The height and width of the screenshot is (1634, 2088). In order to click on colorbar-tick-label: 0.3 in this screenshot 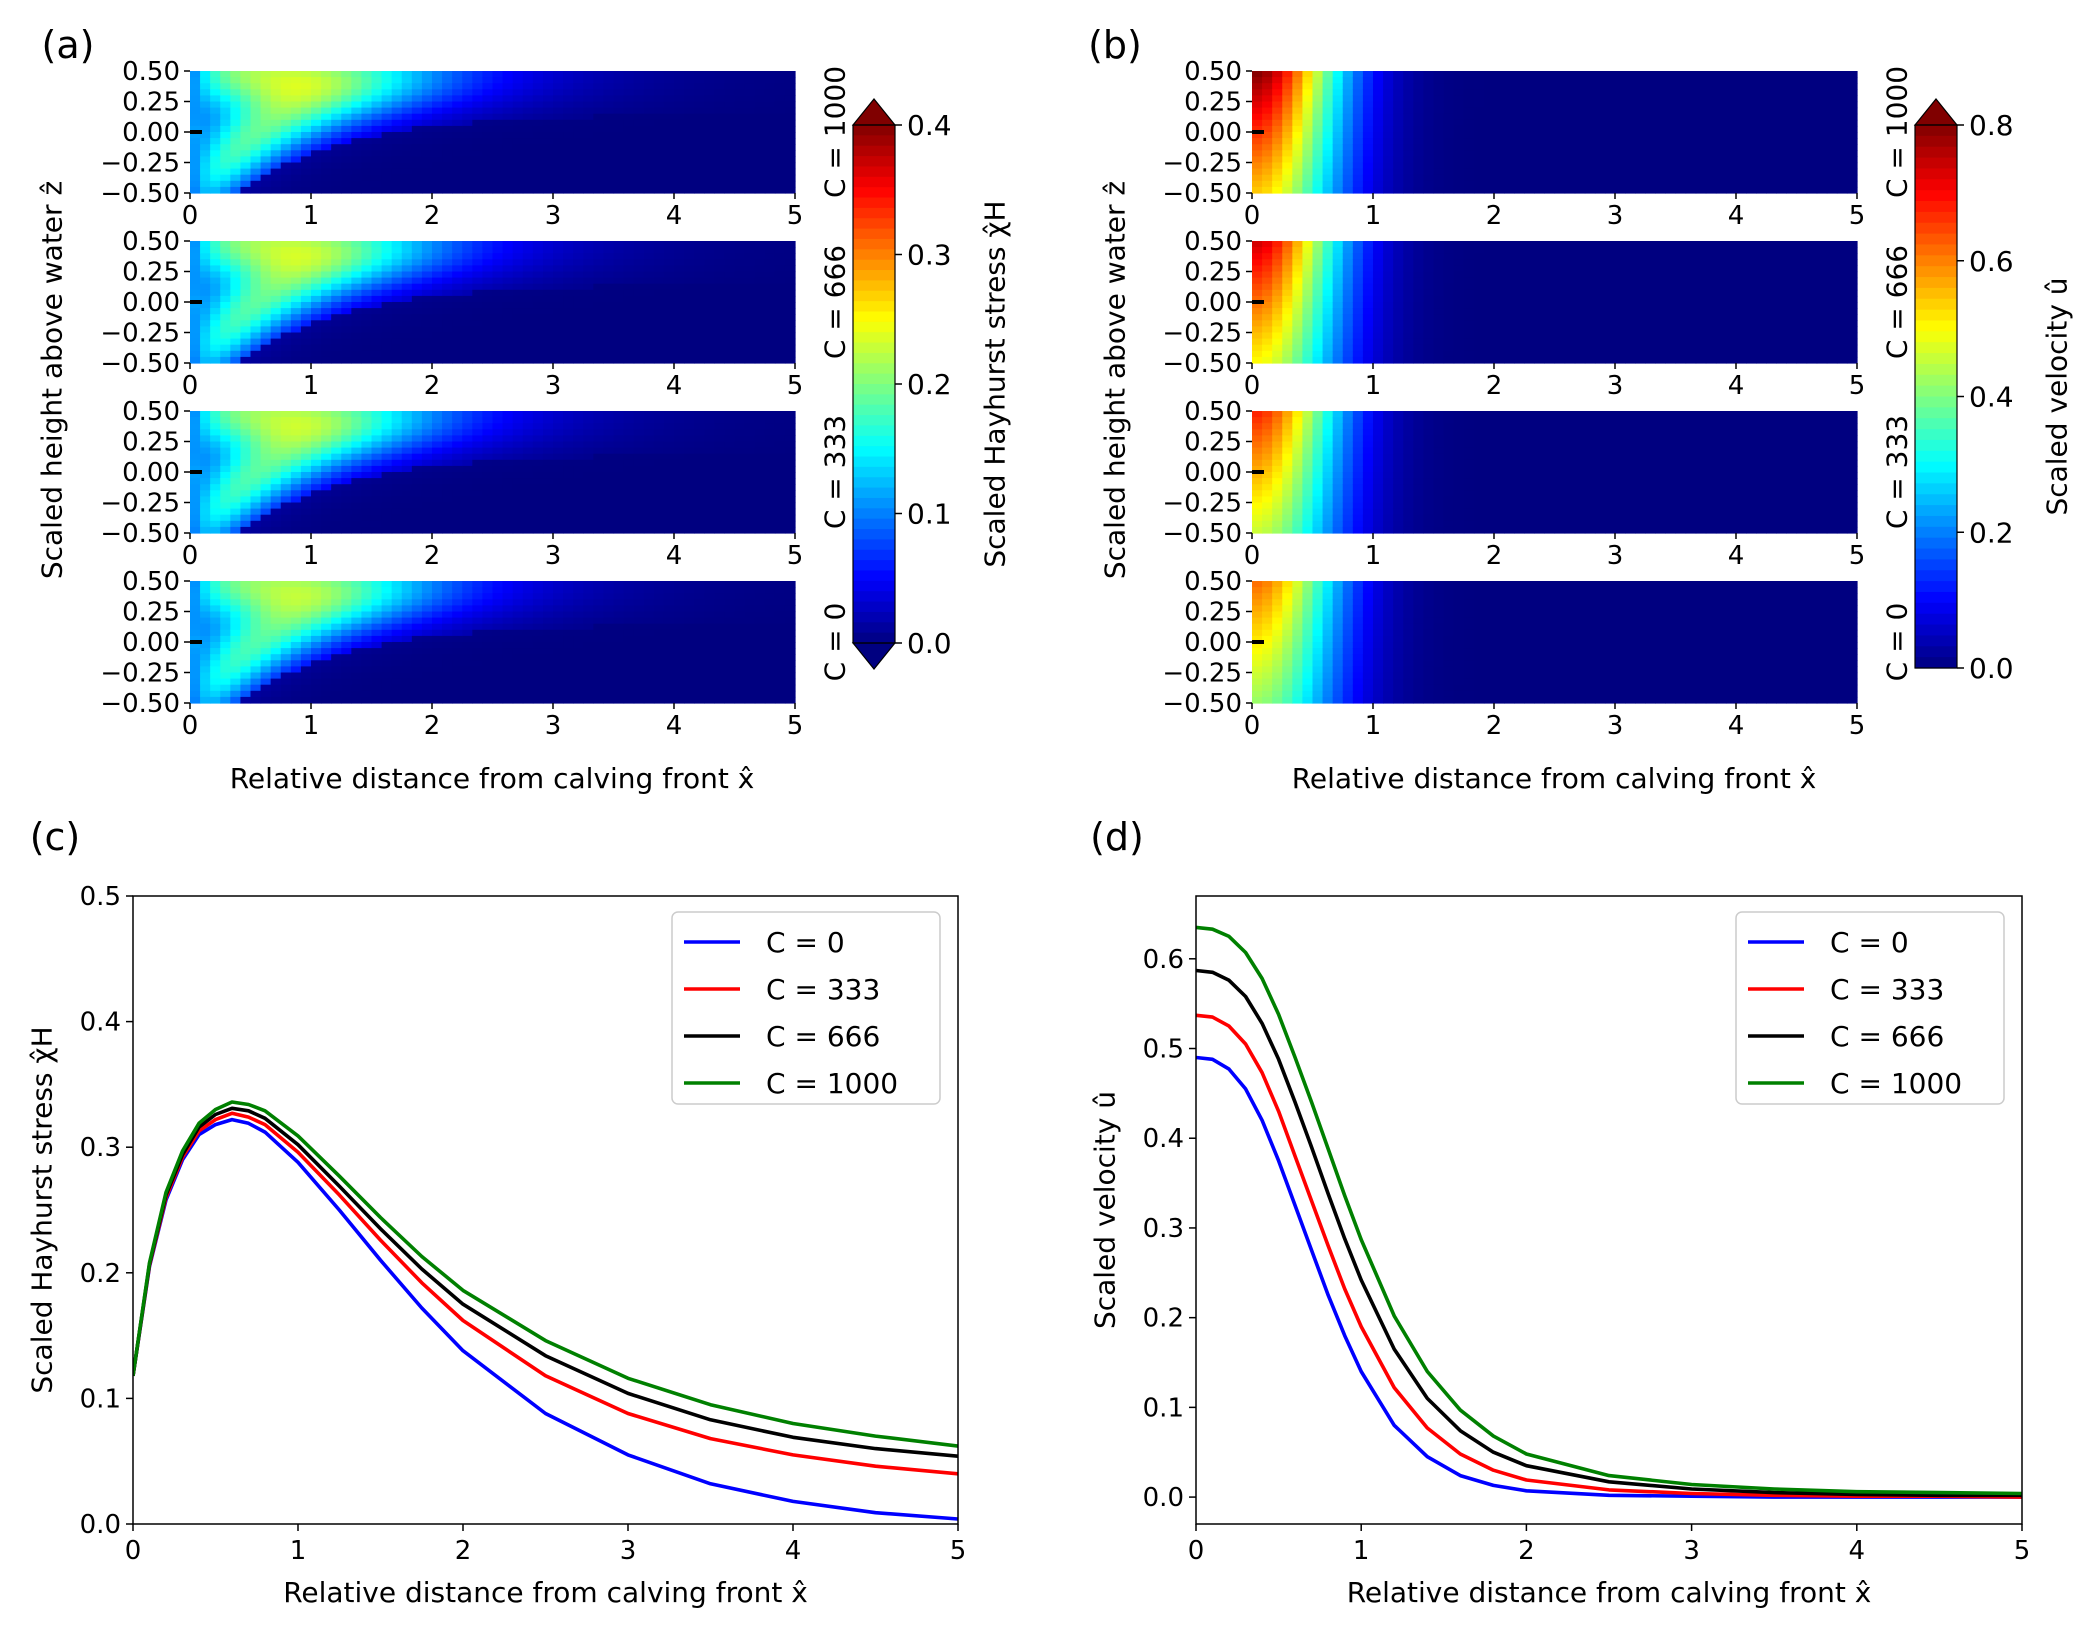, I will do `click(929, 255)`.